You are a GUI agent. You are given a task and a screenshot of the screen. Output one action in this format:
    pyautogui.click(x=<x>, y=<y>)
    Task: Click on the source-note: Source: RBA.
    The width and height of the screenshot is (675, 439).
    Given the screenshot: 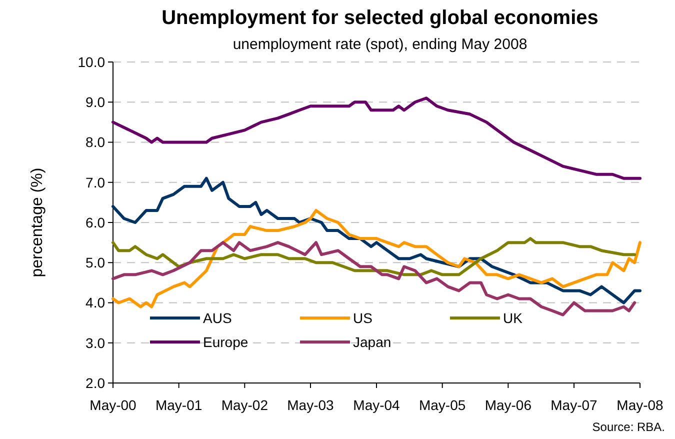 What is the action you would take?
    pyautogui.click(x=628, y=427)
    